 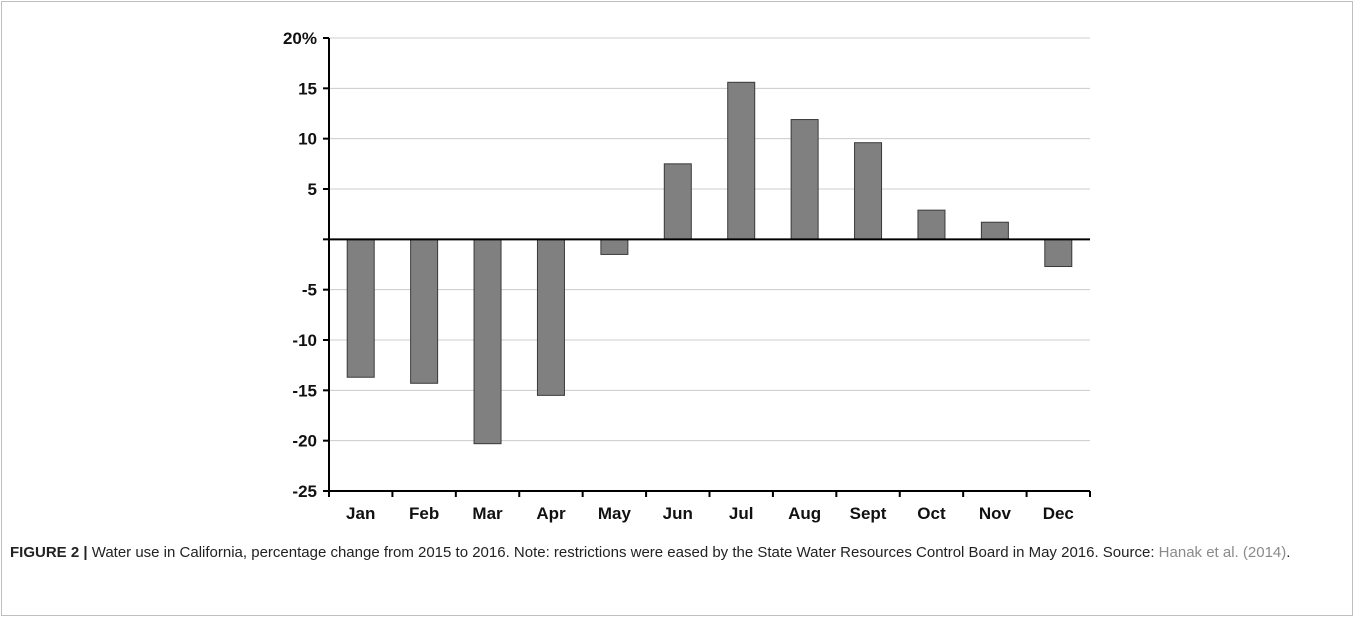 What do you see at coordinates (49, 552) in the screenshot?
I see `caption-figure-label: FIGURE 2 |` at bounding box center [49, 552].